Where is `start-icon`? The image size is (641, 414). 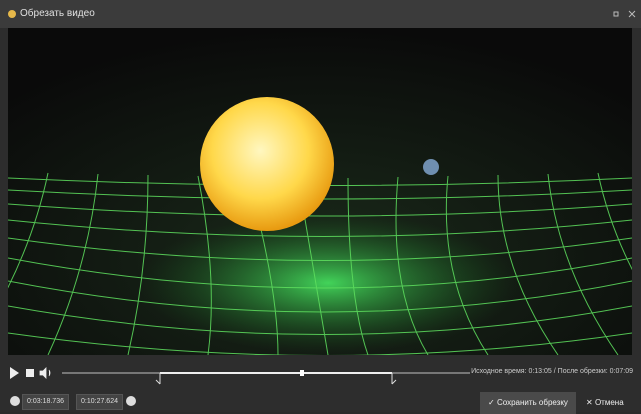
start-icon is located at coordinates (15, 401).